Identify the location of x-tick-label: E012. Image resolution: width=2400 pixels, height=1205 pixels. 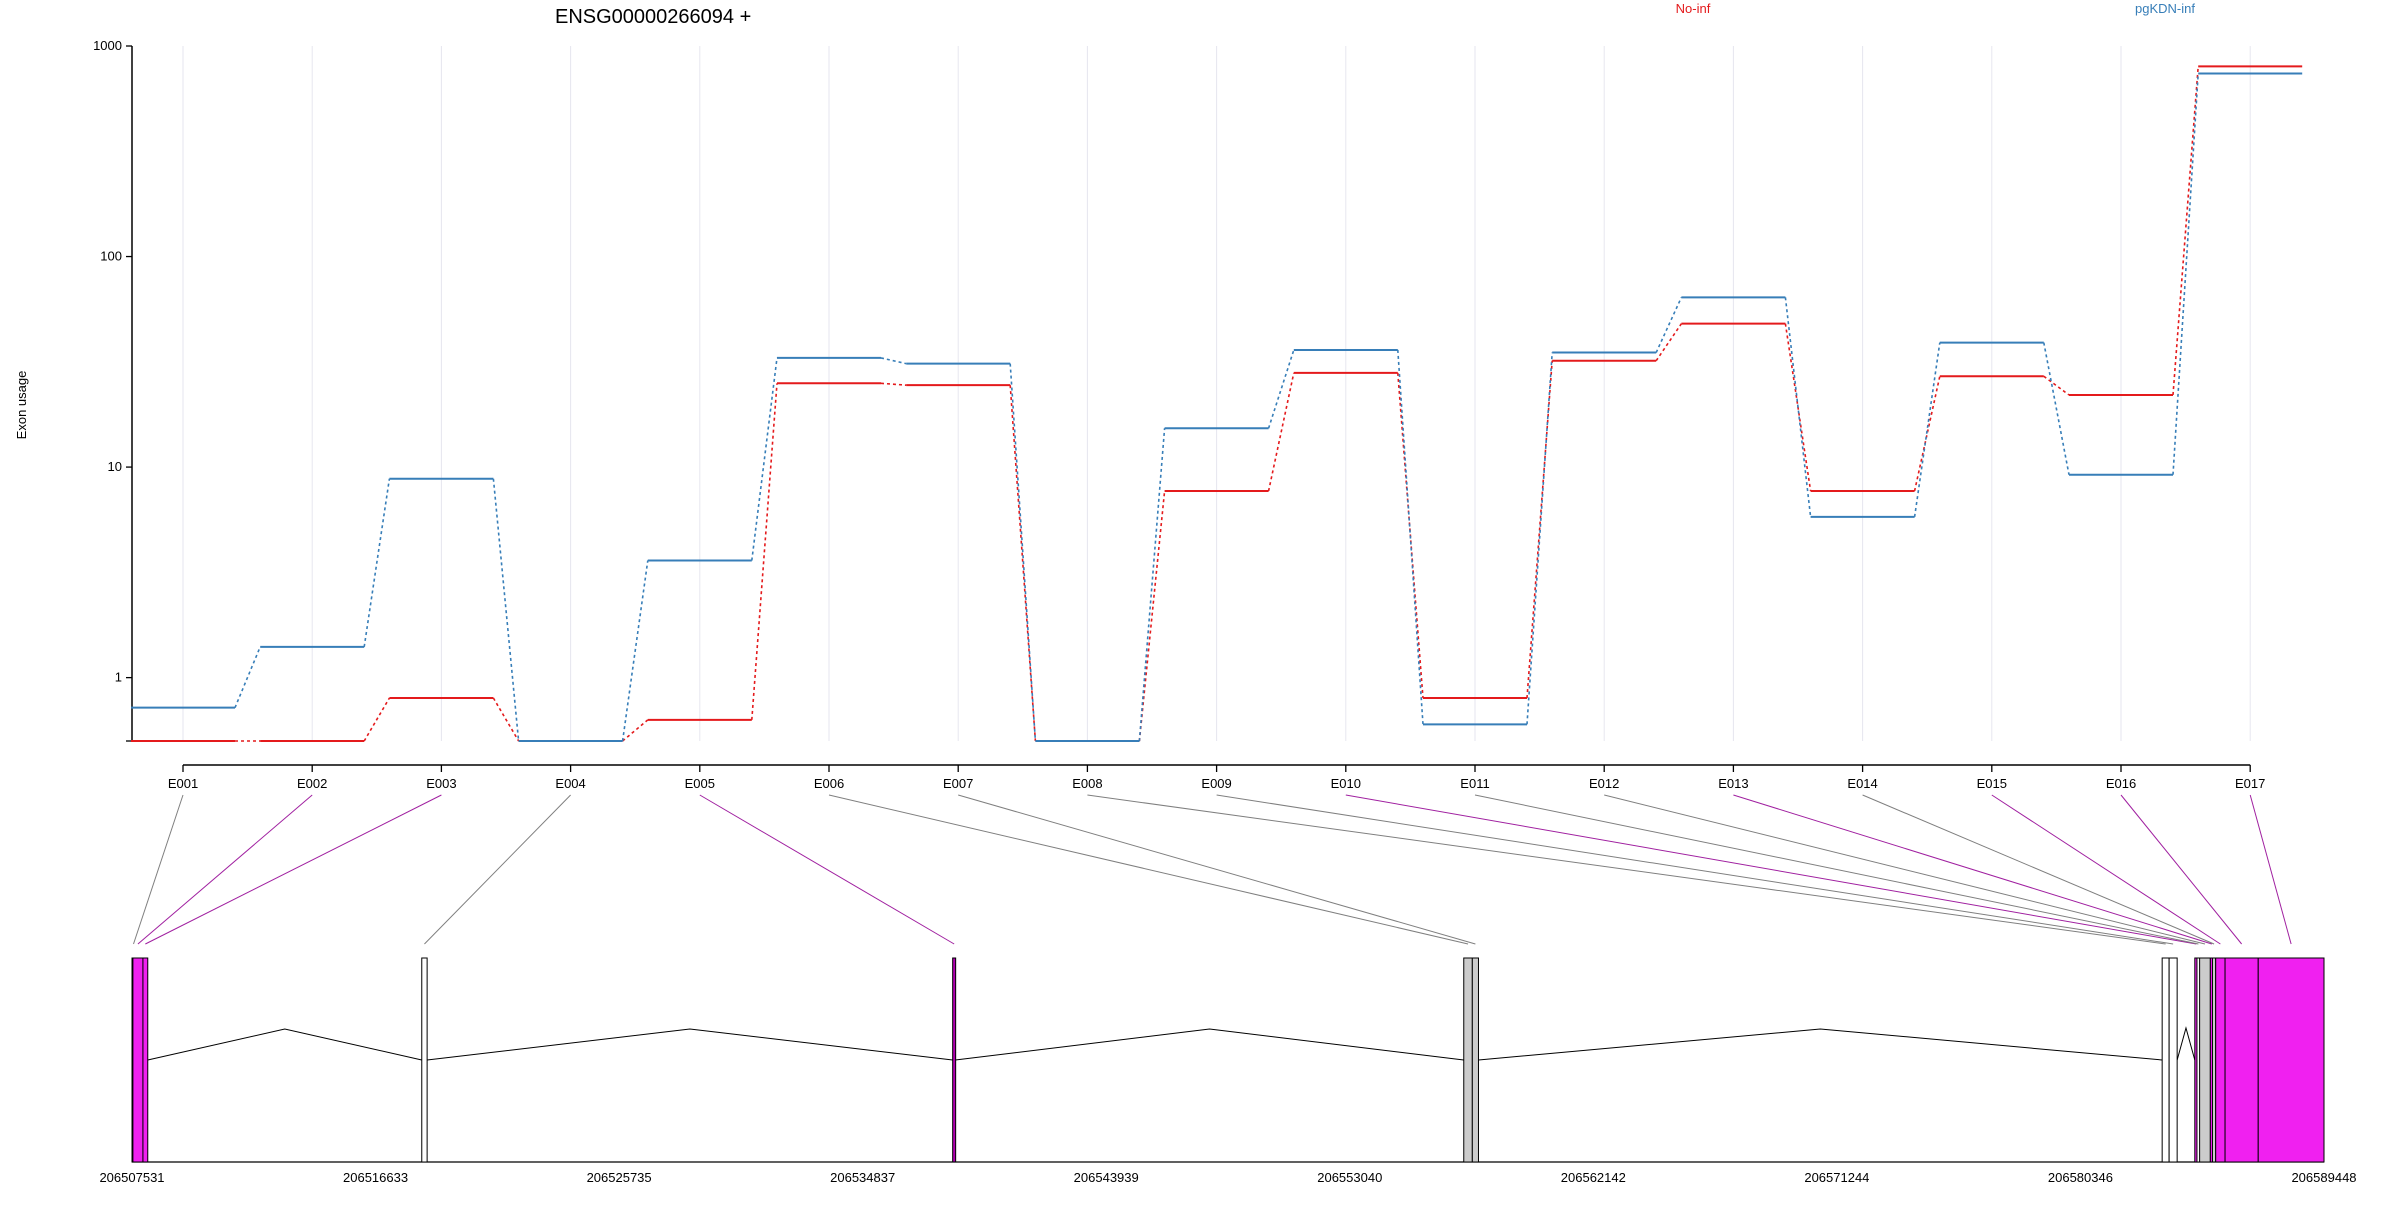
(1604, 783).